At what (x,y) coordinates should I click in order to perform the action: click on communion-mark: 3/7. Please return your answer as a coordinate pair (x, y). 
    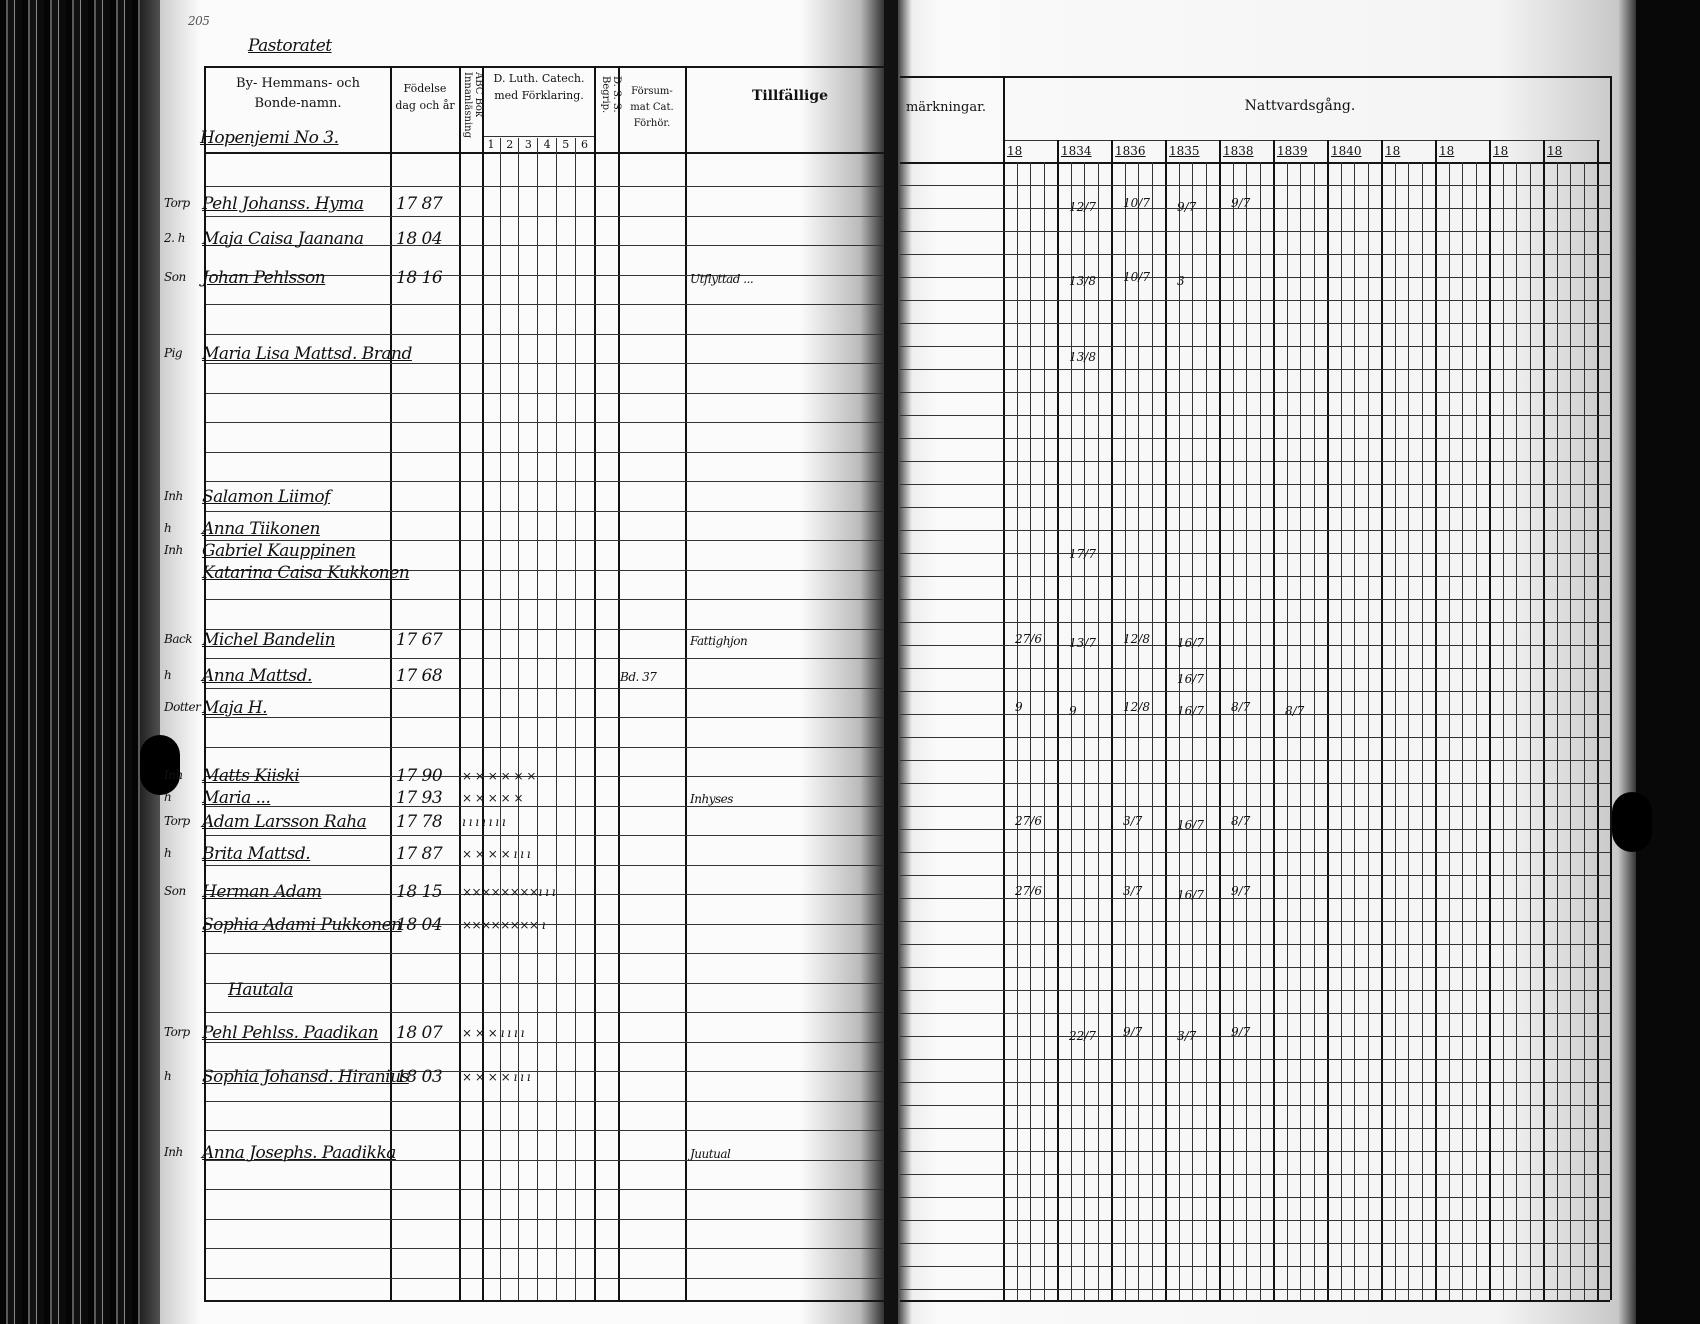
    Looking at the image, I should click on (1133, 891).